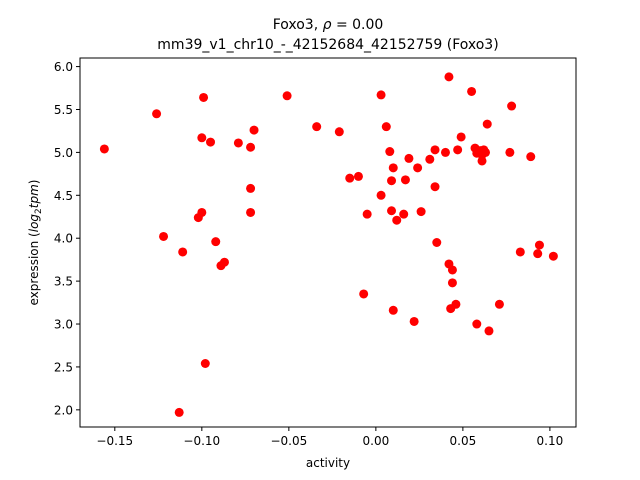  I want to click on x-tick-label: 0.00, so click(376, 441).